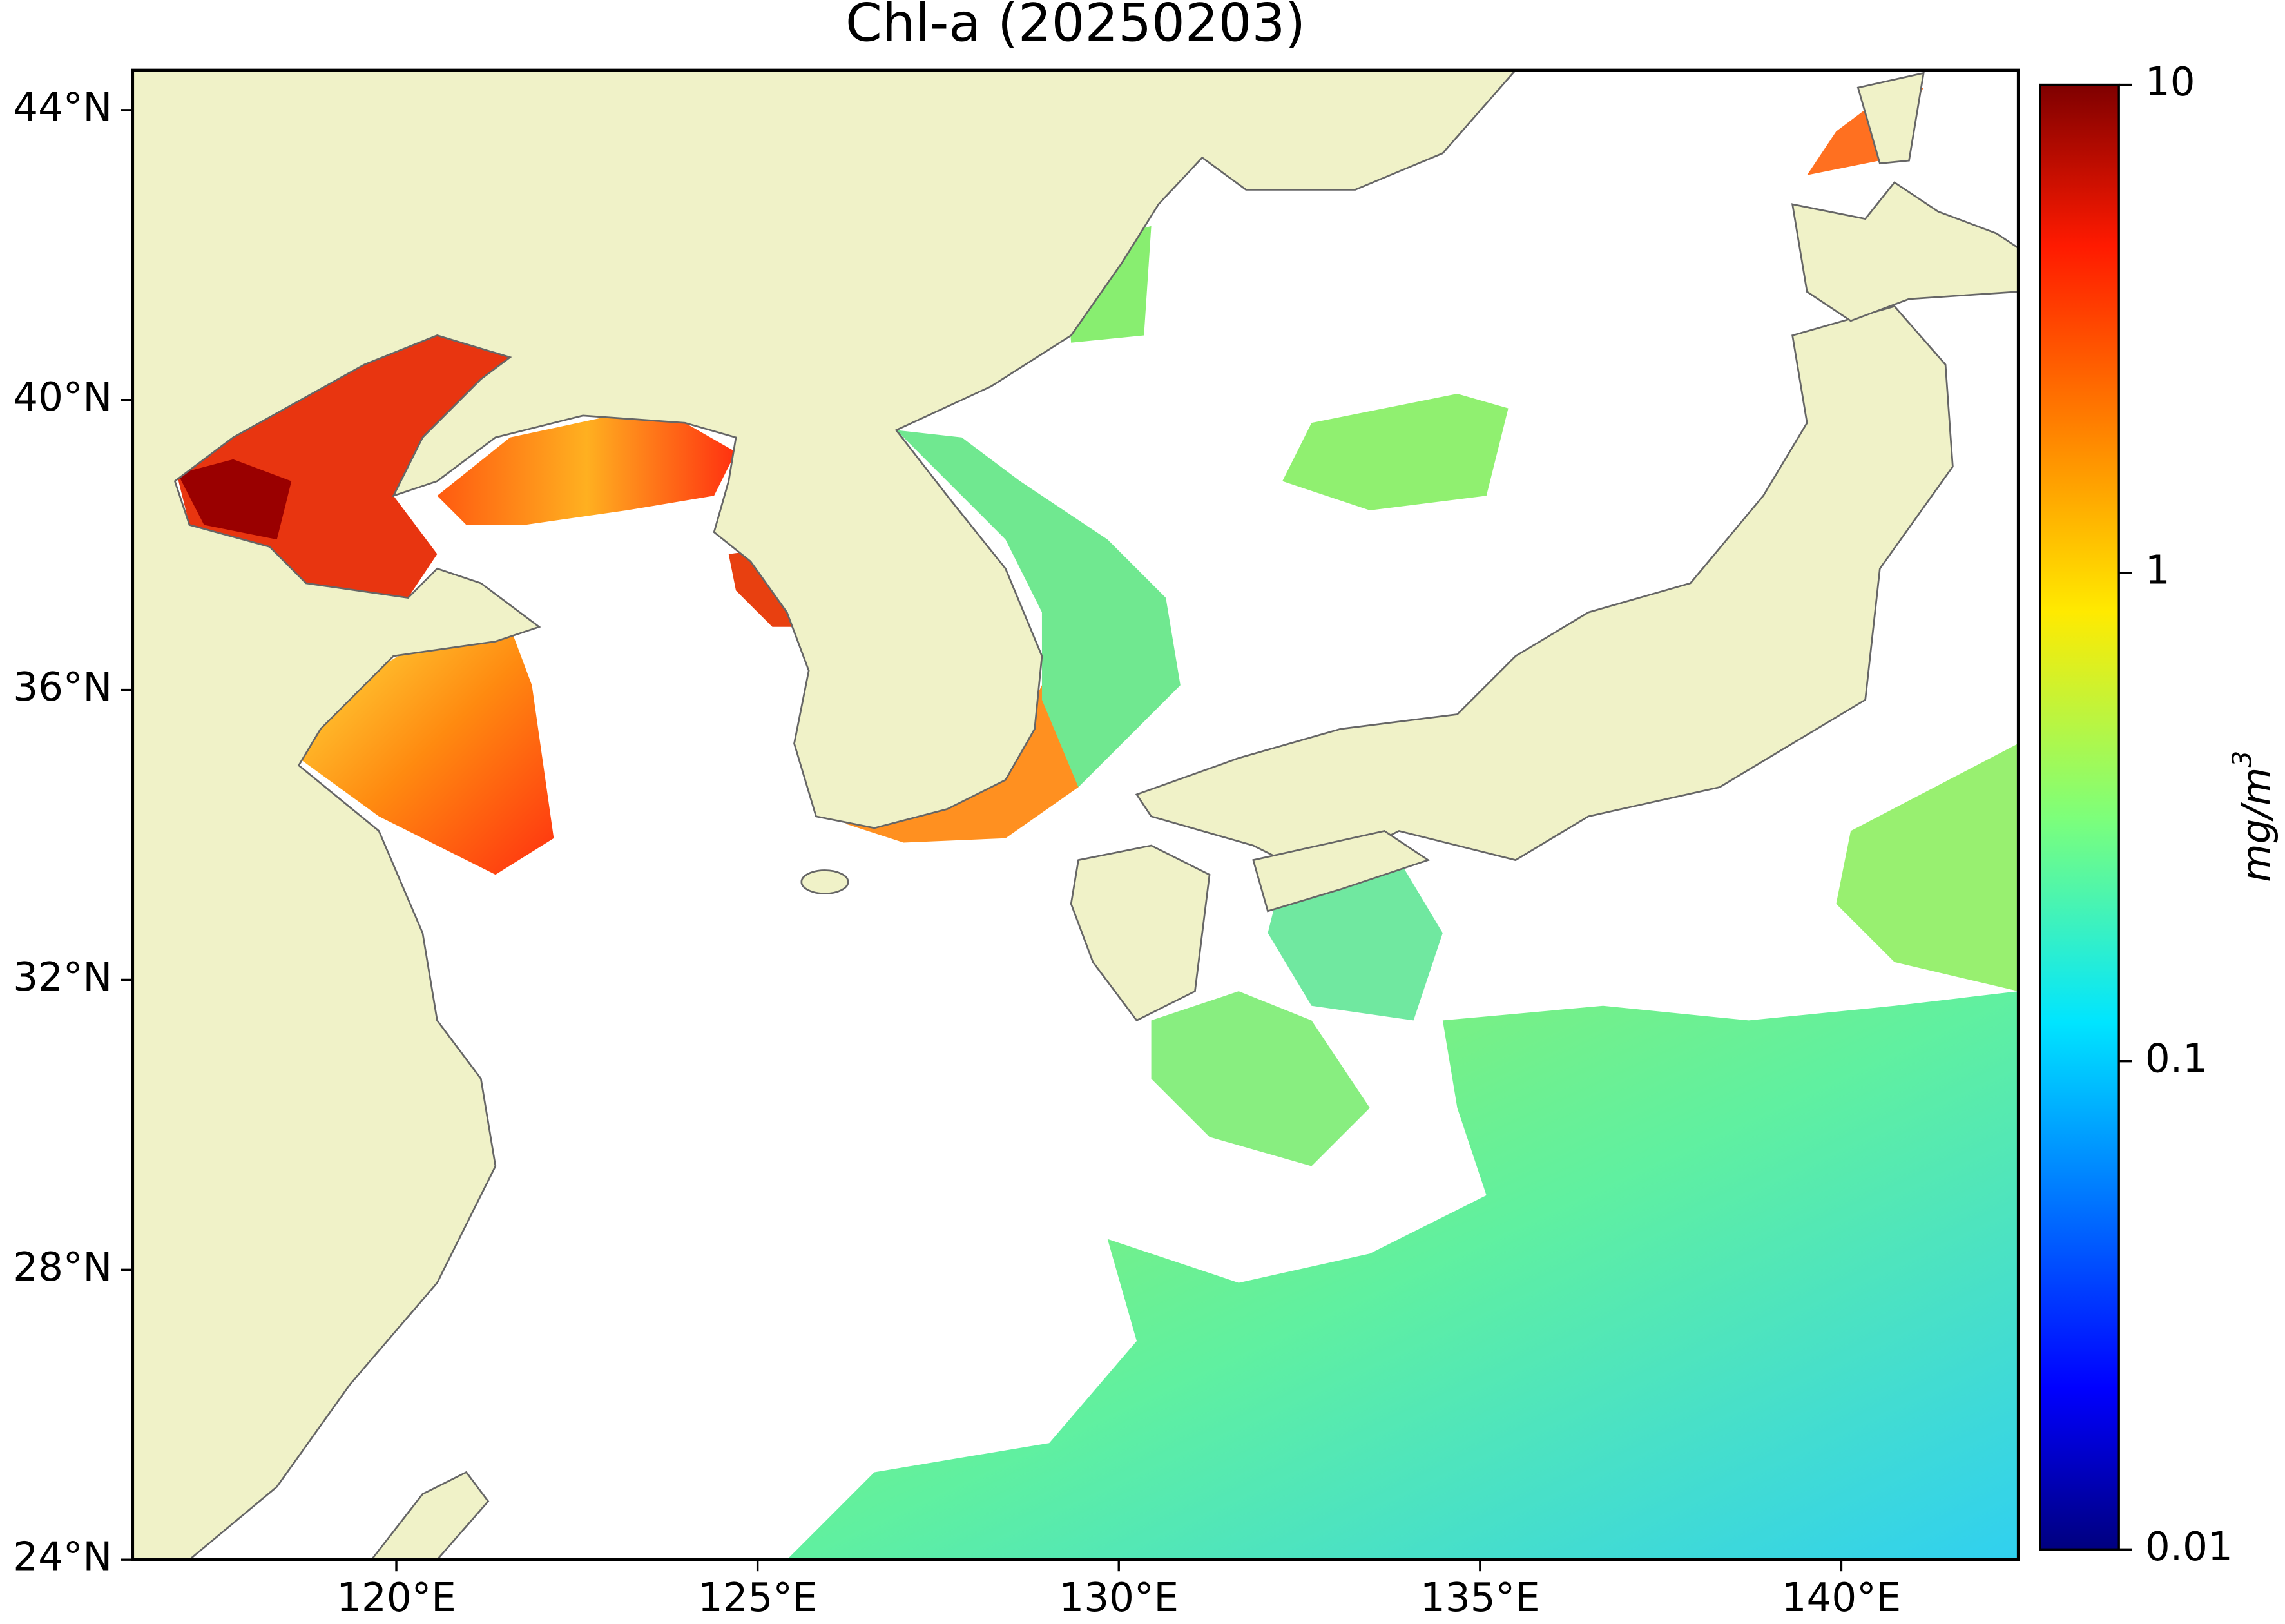  What do you see at coordinates (1341, 871) in the screenshot?
I see `shikoku` at bounding box center [1341, 871].